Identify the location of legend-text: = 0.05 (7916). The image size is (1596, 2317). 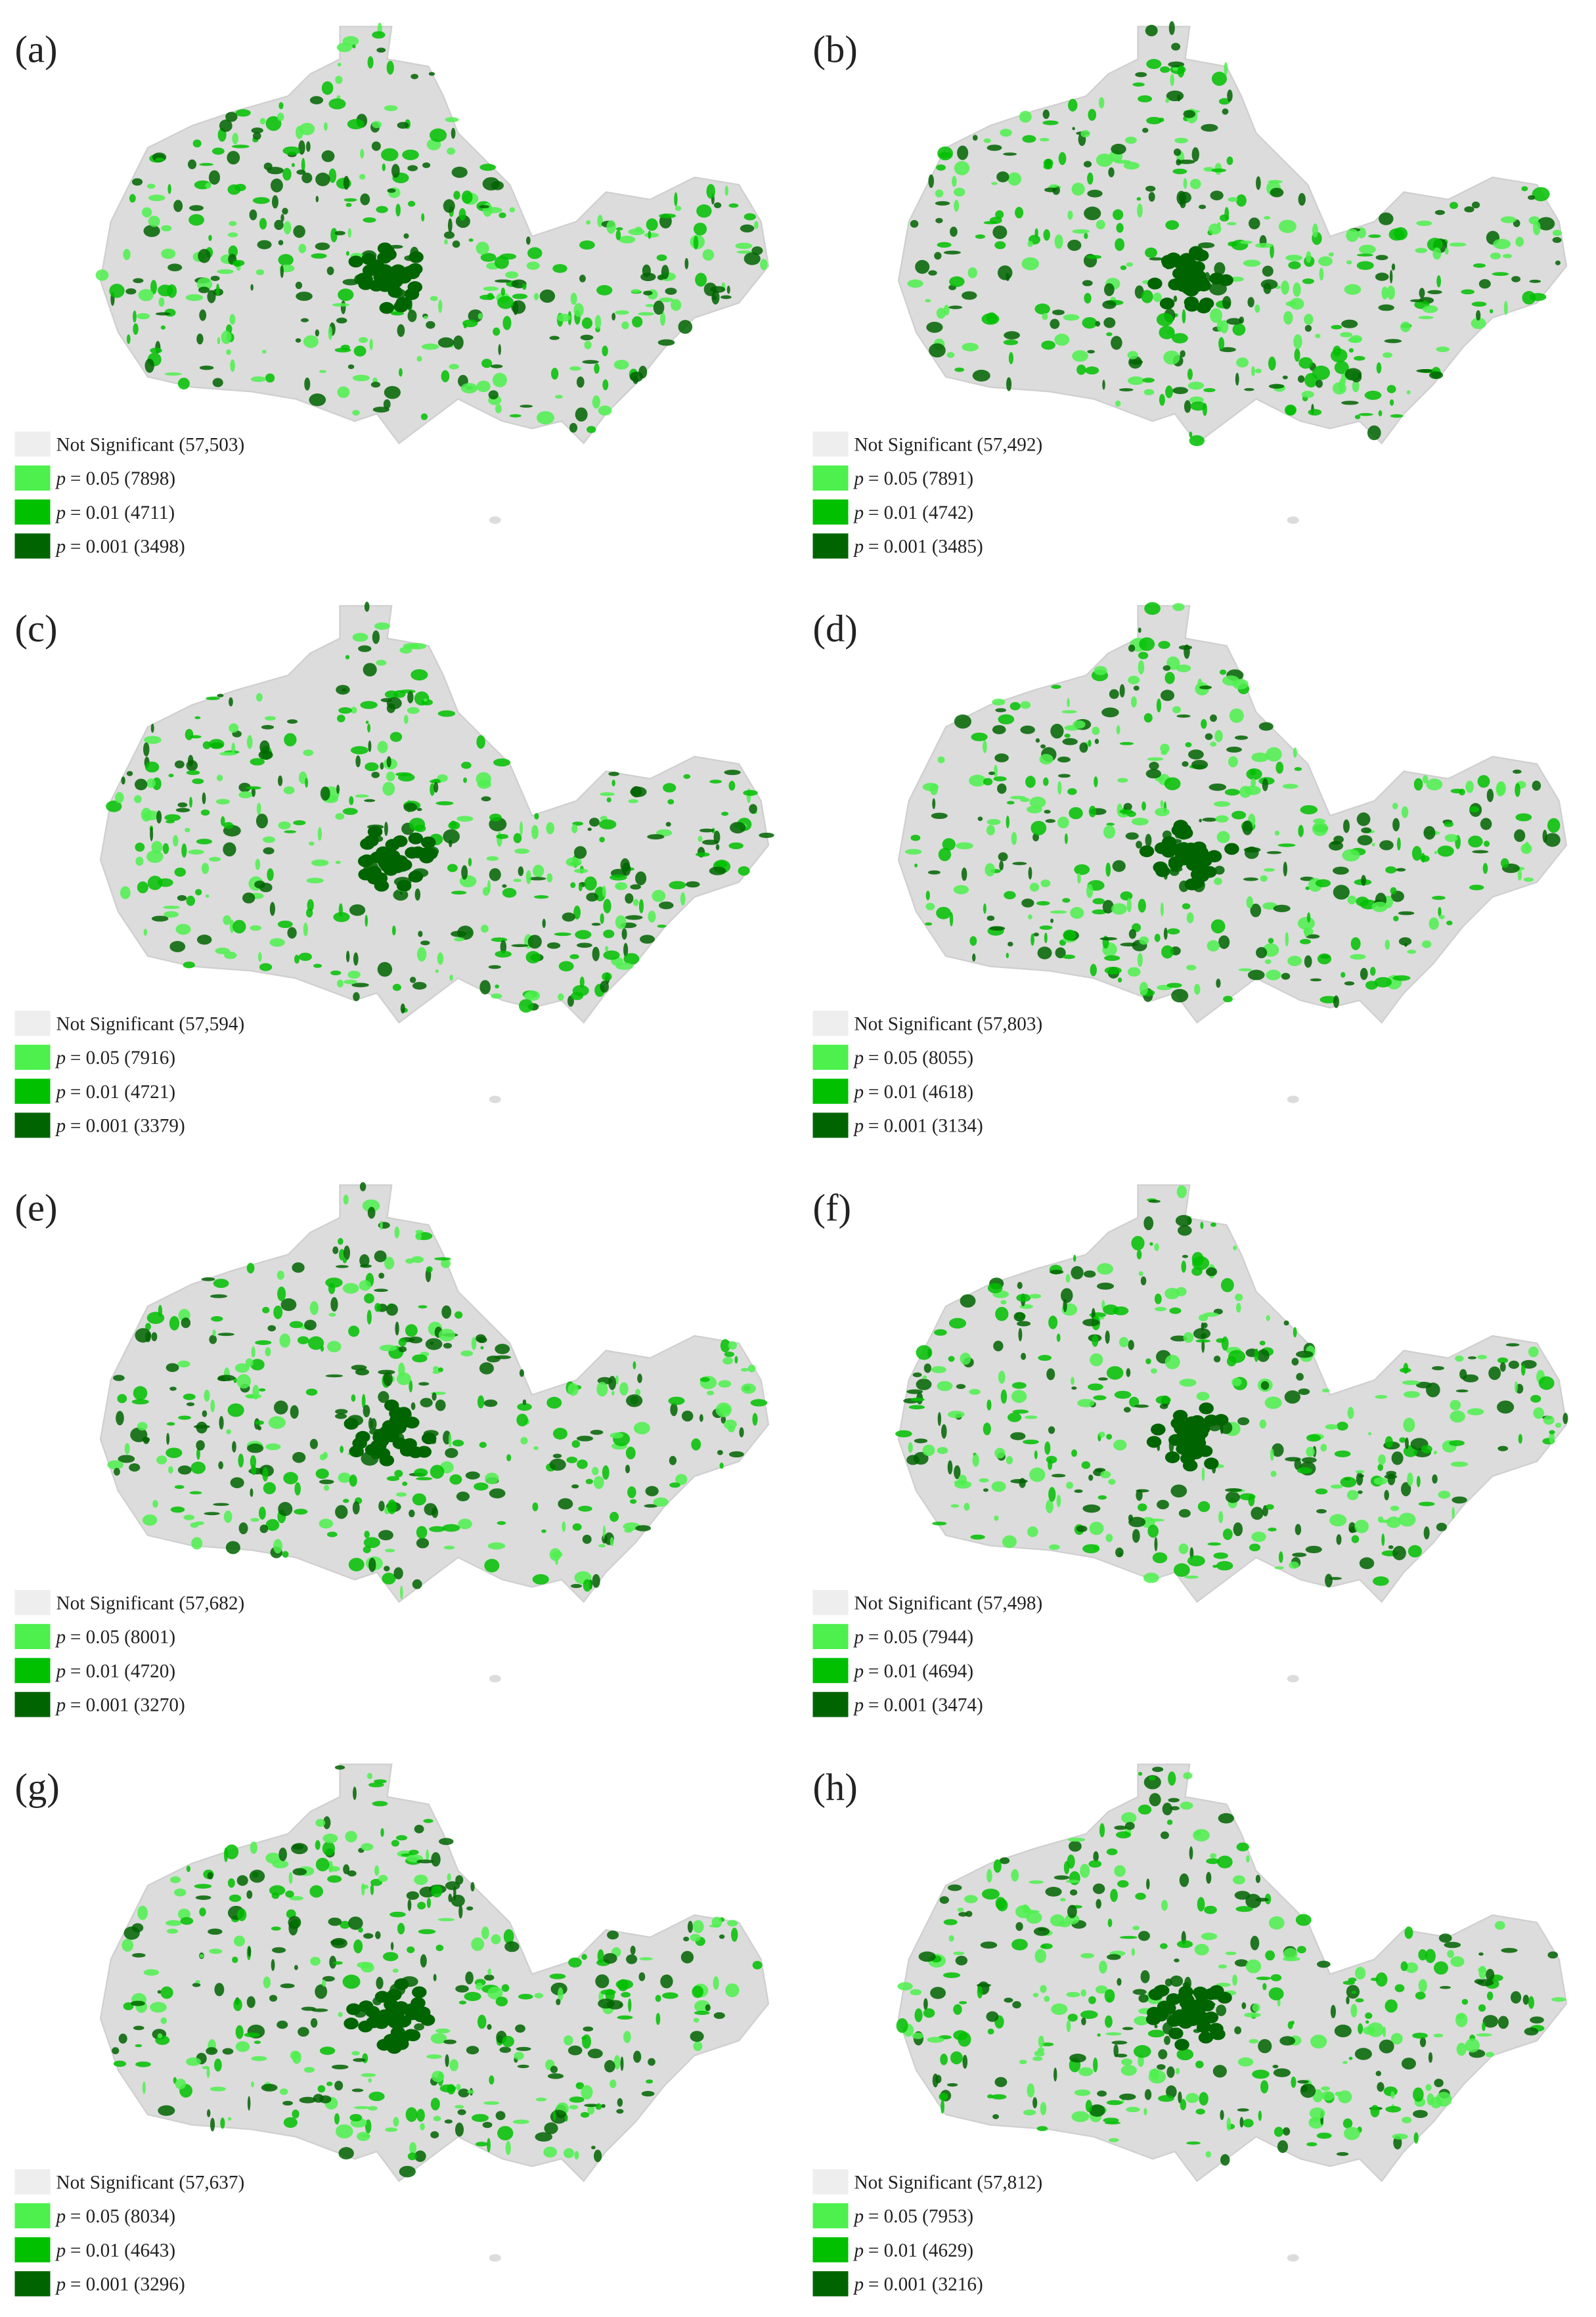
(122, 1058).